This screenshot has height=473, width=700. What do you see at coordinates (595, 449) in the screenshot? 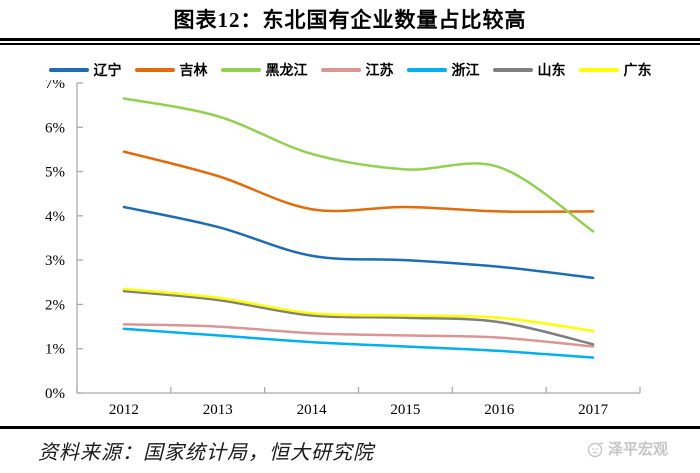
I see `zeping-logo-icon` at bounding box center [595, 449].